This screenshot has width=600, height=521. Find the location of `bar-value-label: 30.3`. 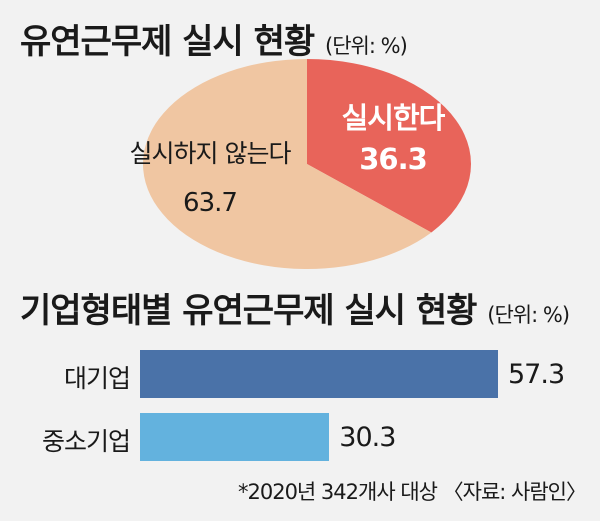

bar-value-label: 30.3 is located at coordinates (367, 437).